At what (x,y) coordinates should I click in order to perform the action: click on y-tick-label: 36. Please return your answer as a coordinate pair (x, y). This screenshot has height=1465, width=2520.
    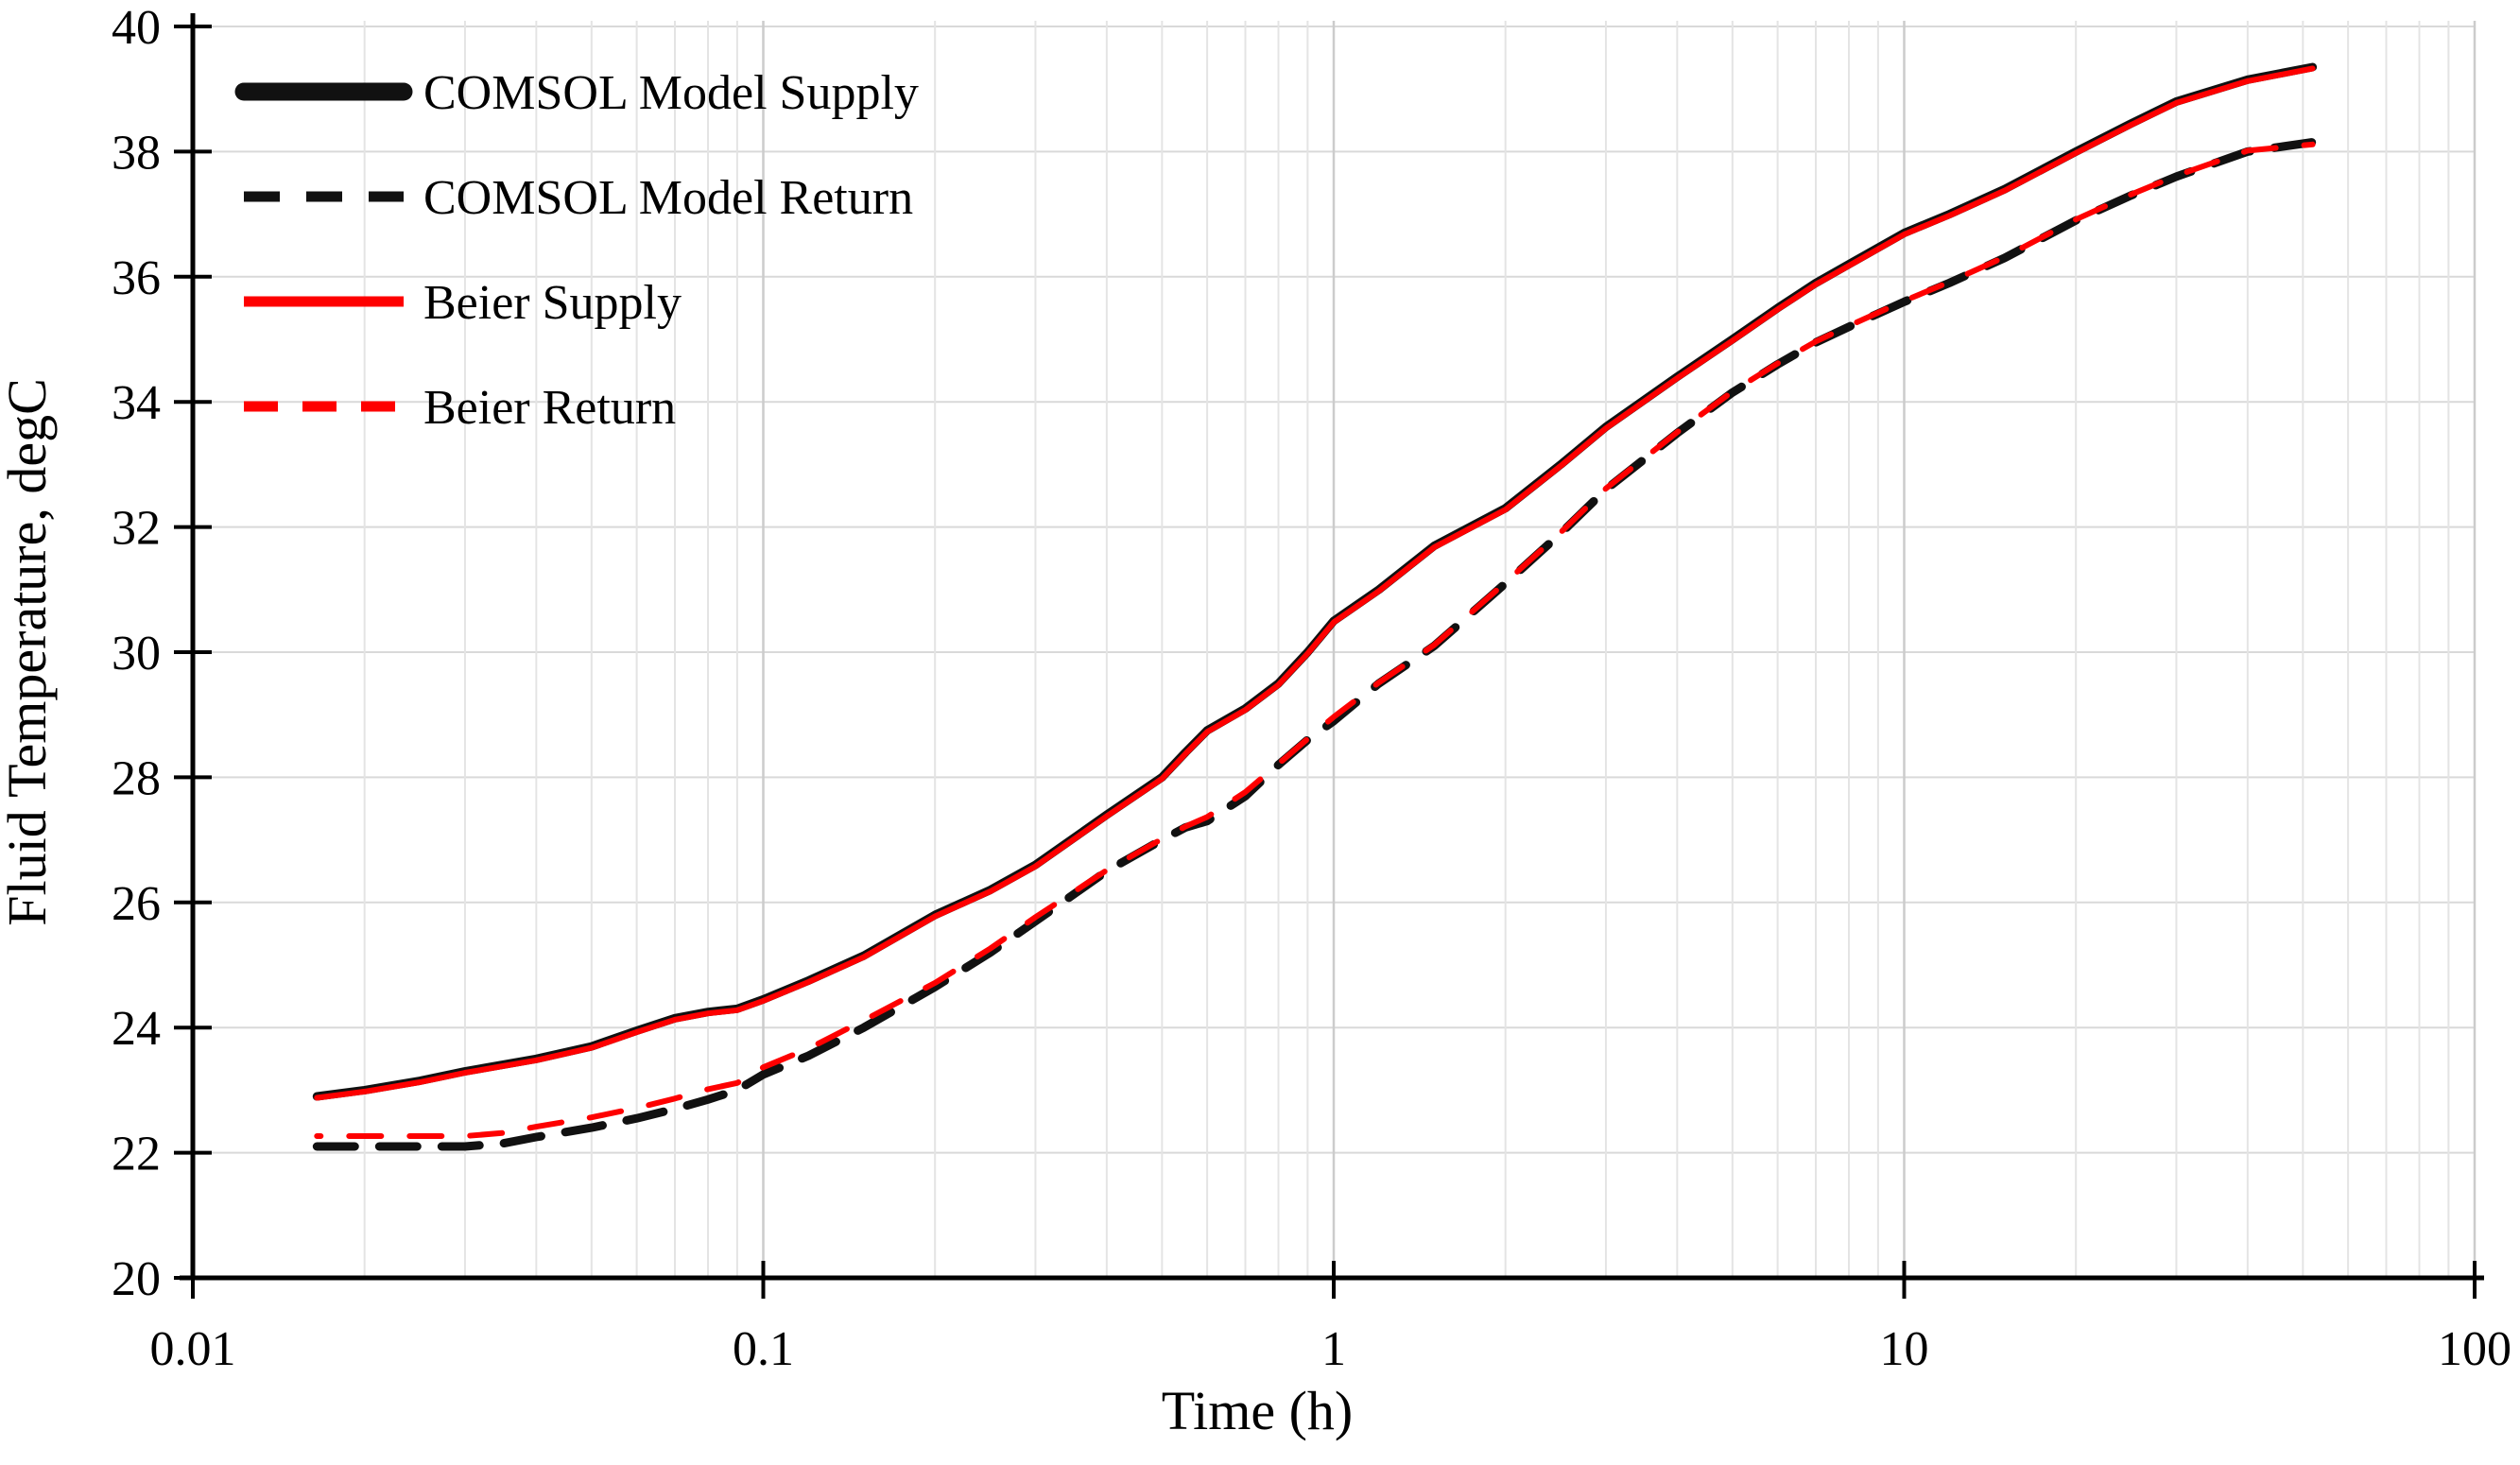
    Looking at the image, I should click on (136, 278).